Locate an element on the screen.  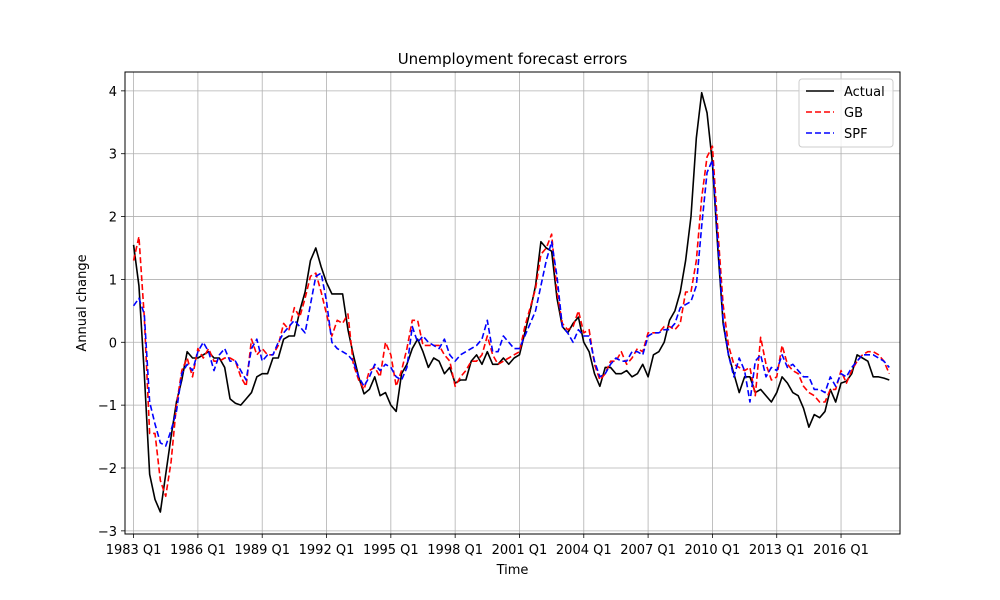
x-tick-label: 1995 Q1 is located at coordinates (391, 550).